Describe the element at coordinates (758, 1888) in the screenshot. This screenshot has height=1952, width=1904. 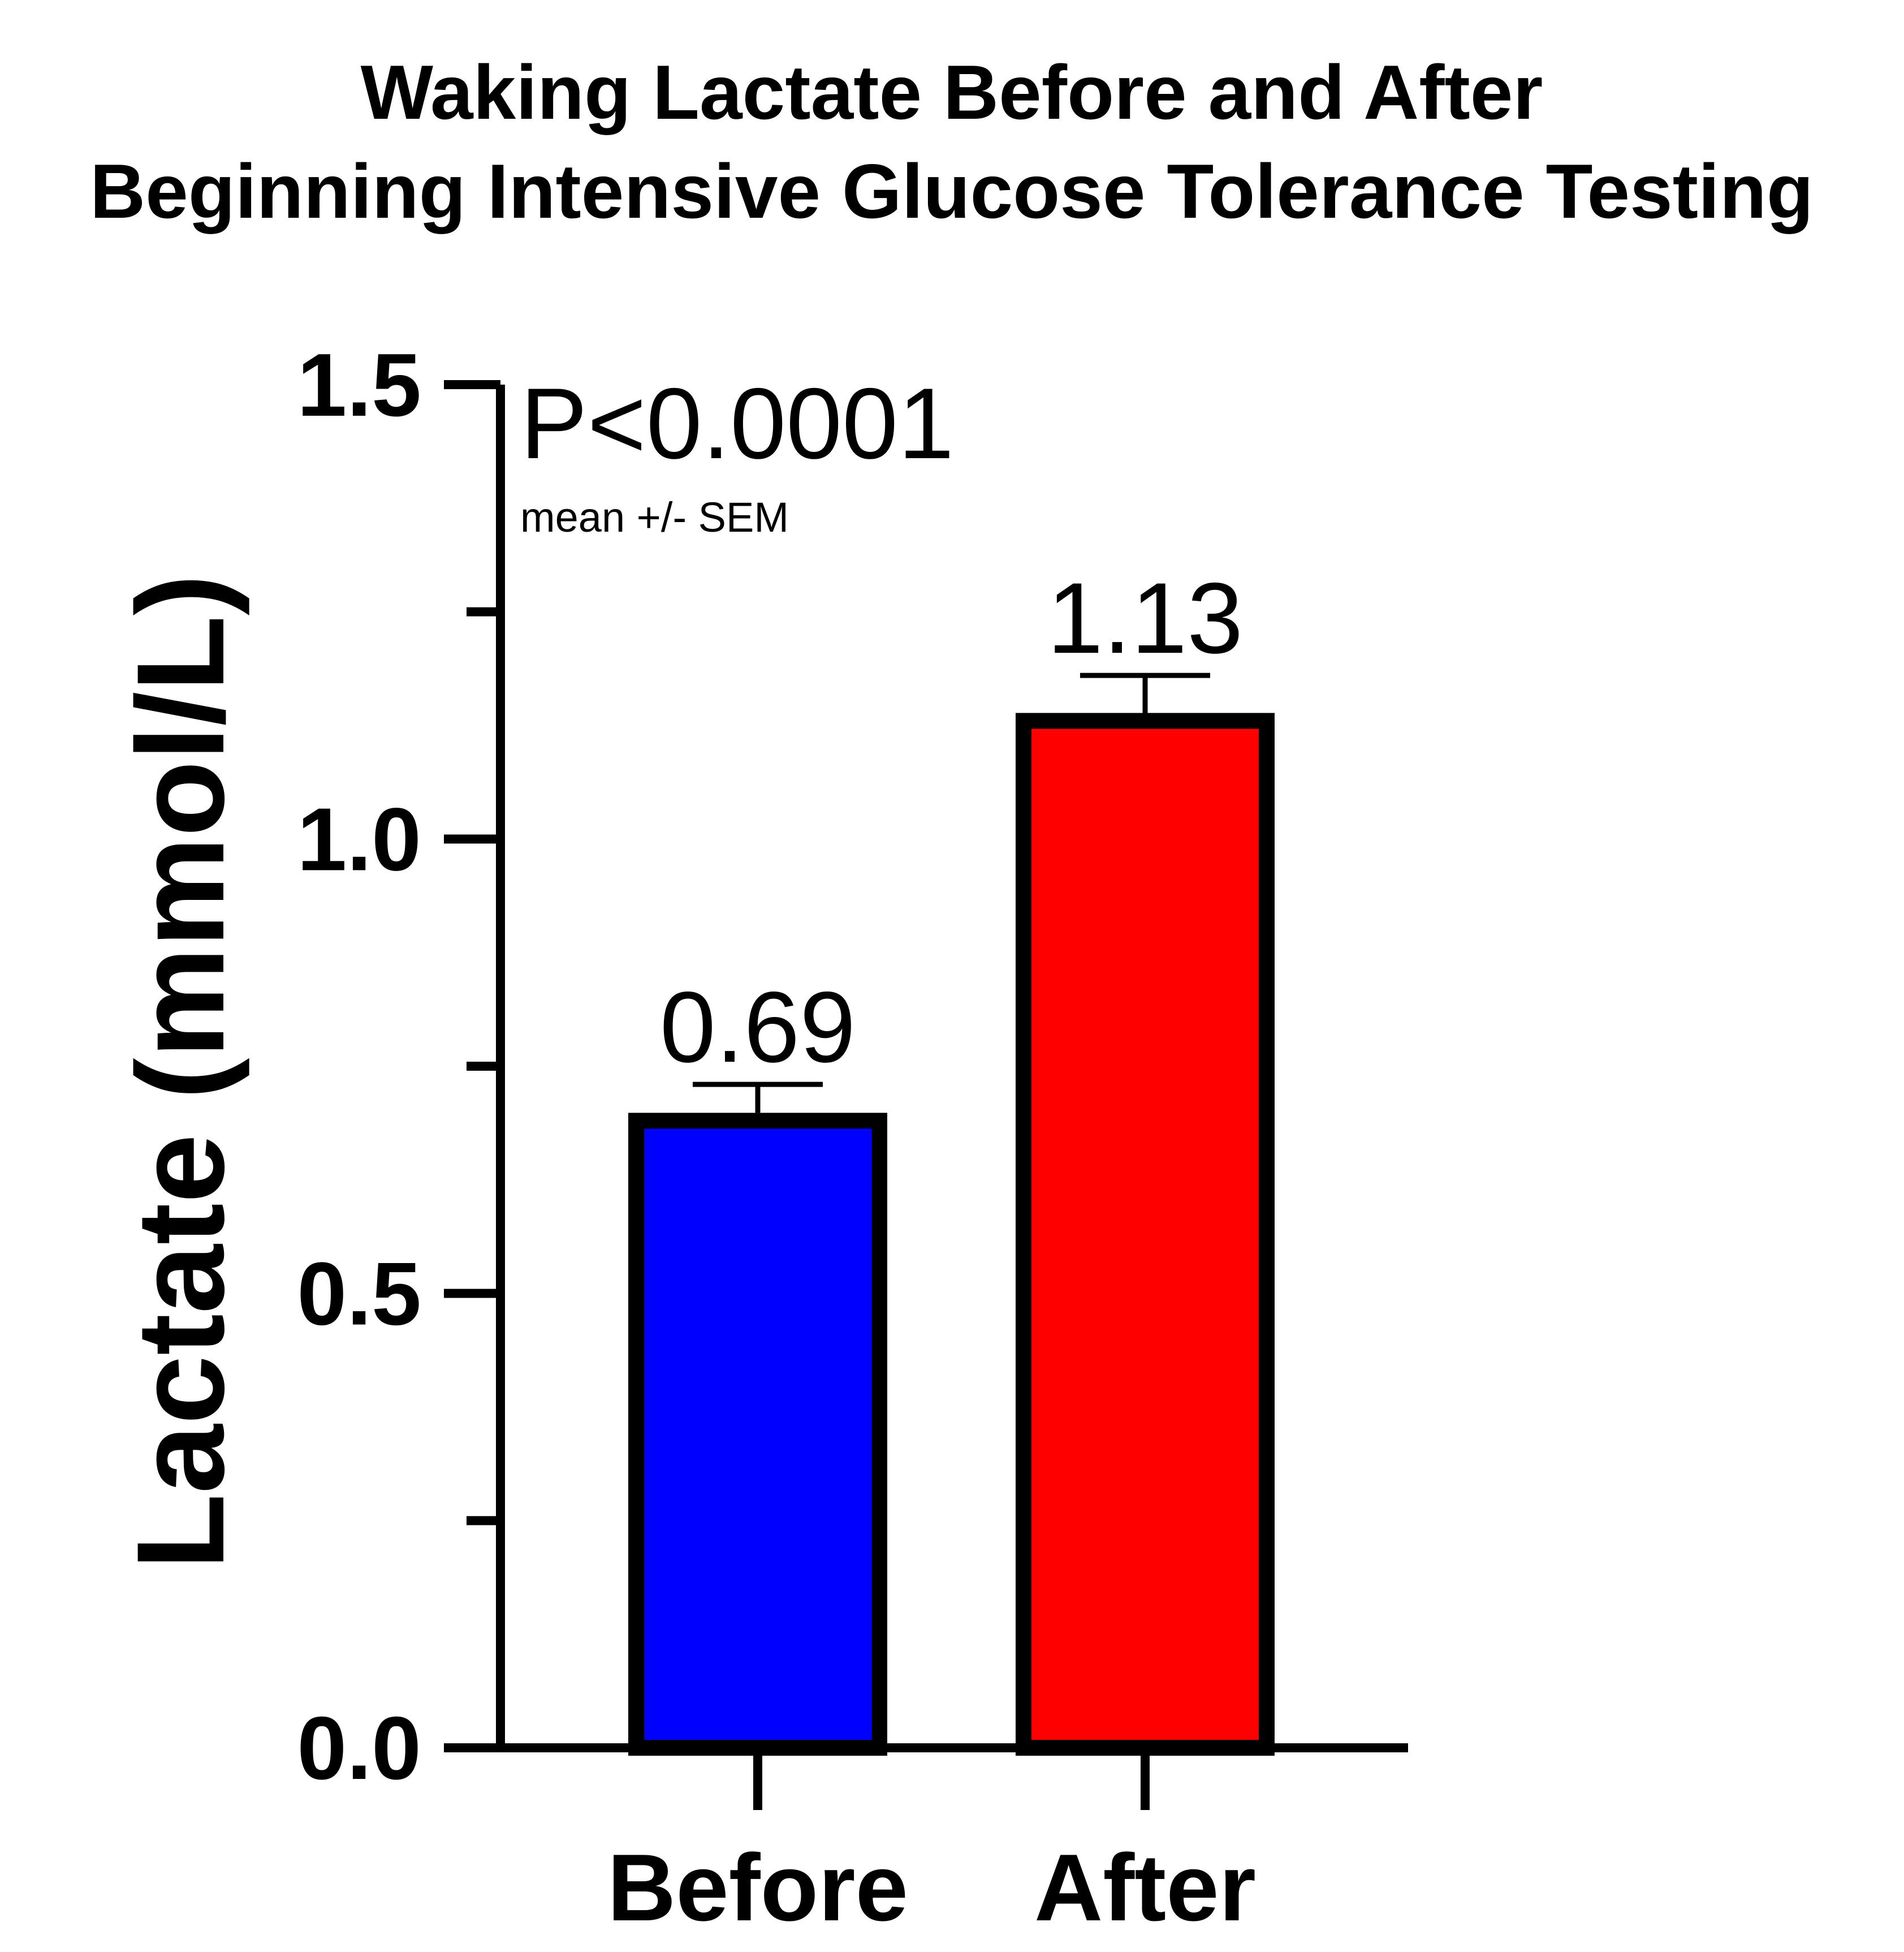
I see `x-tick-label: Before` at that location.